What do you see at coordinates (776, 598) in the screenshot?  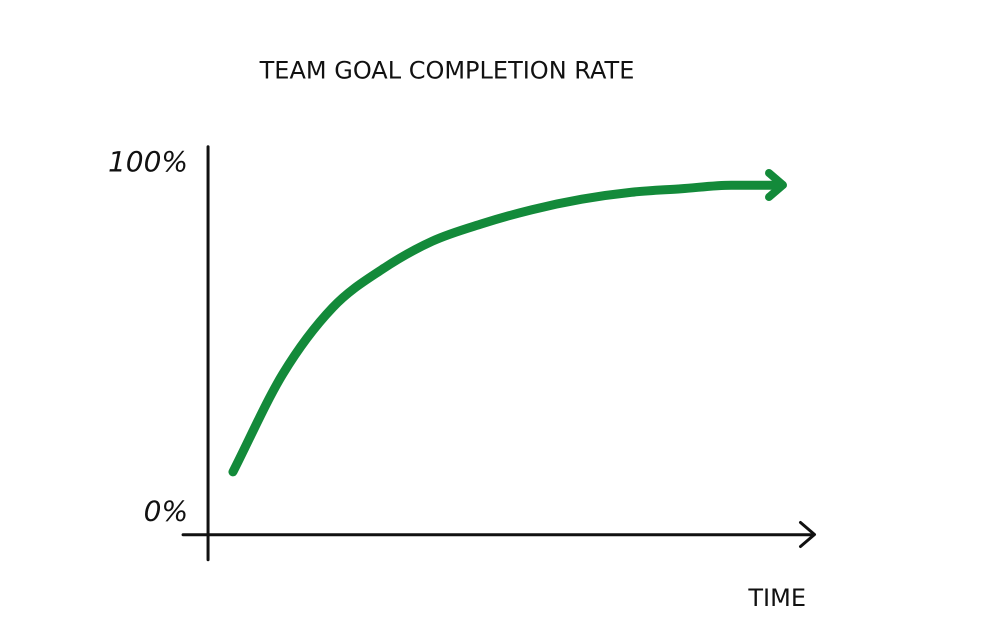 I see `x-axis-title: TIME` at bounding box center [776, 598].